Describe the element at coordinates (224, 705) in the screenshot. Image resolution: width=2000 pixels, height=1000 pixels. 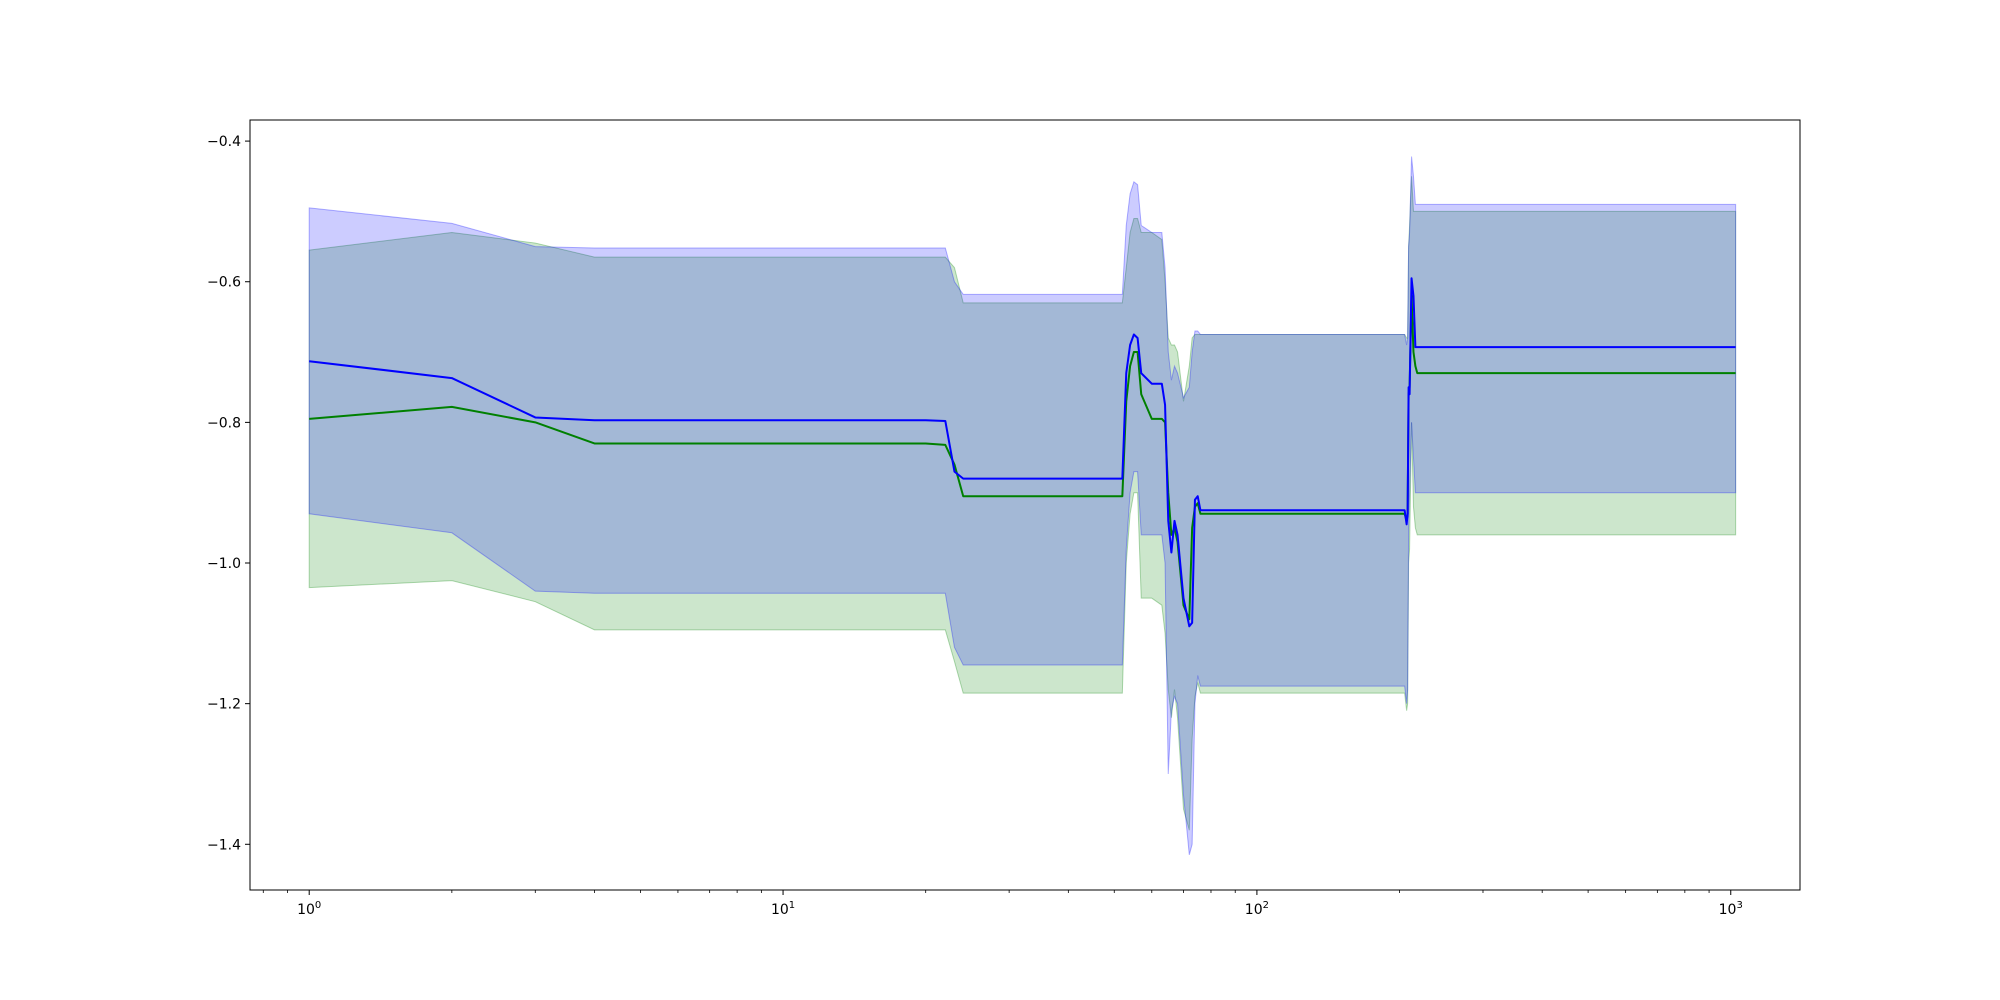
I see `y-tick-label: −1.2` at that location.